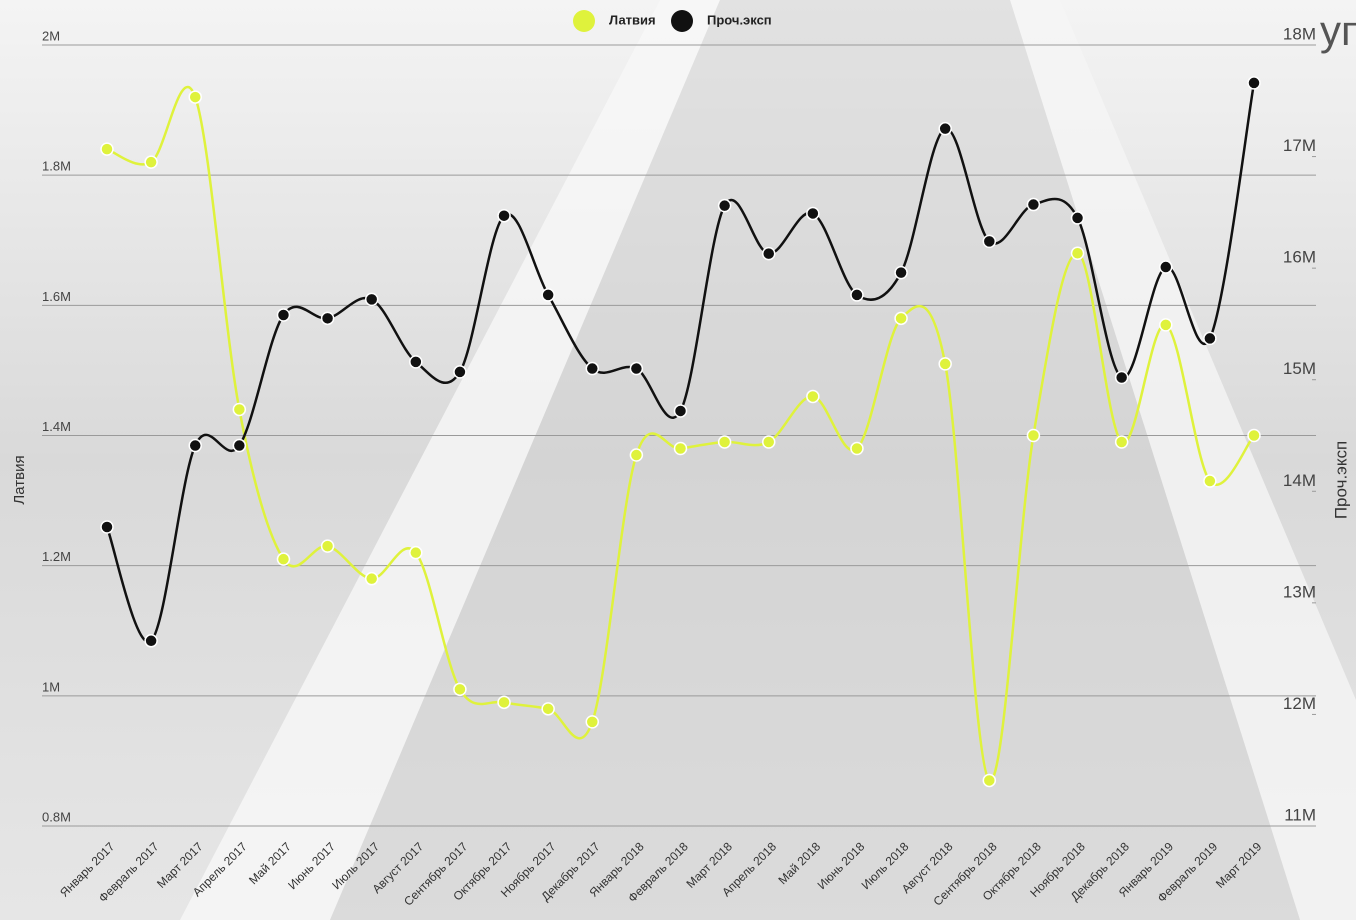 The image size is (1356, 920). What do you see at coordinates (1299, 591) in the screenshot?
I see `y2-tick-label: 13M` at bounding box center [1299, 591].